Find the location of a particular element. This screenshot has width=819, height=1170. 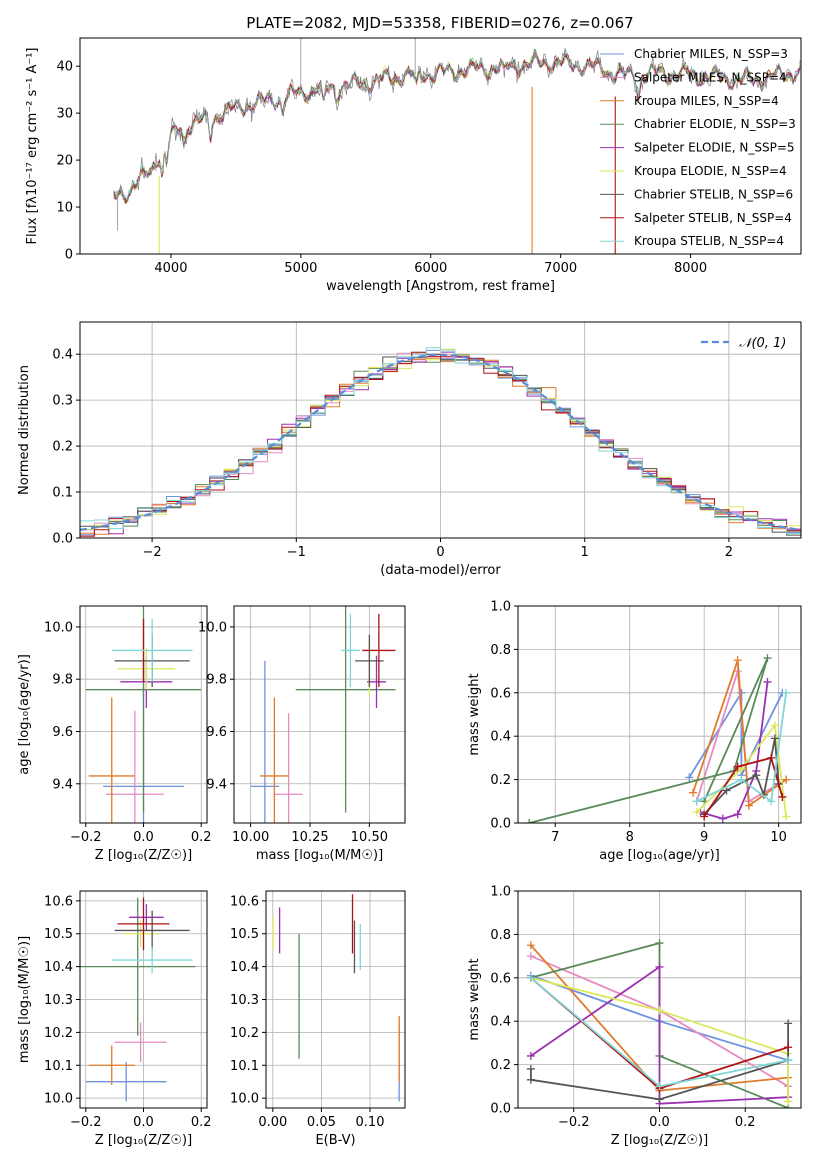

y-axis-label: mass weight is located at coordinates (474, 714).